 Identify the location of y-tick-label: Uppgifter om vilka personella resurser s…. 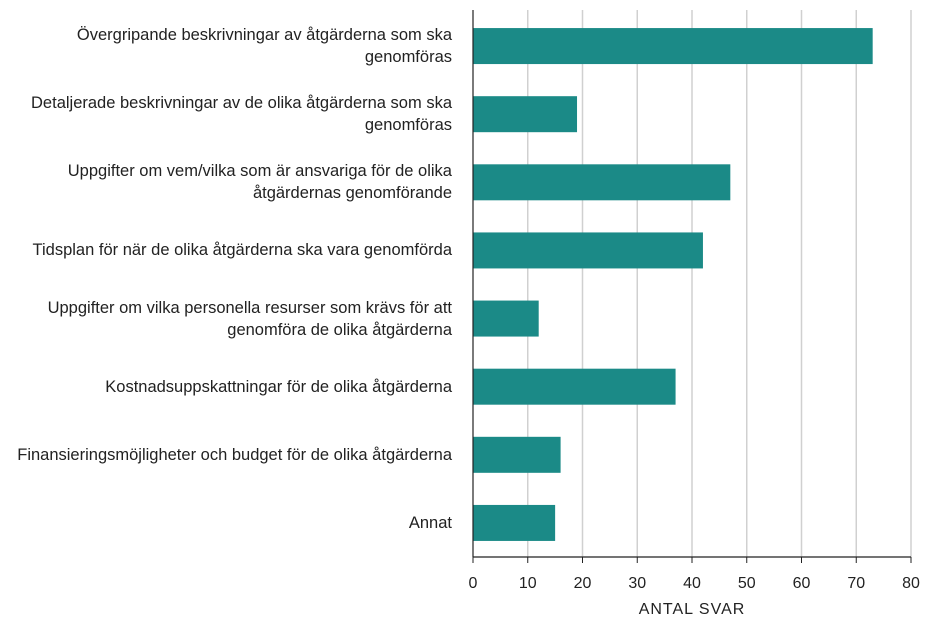
(249, 318).